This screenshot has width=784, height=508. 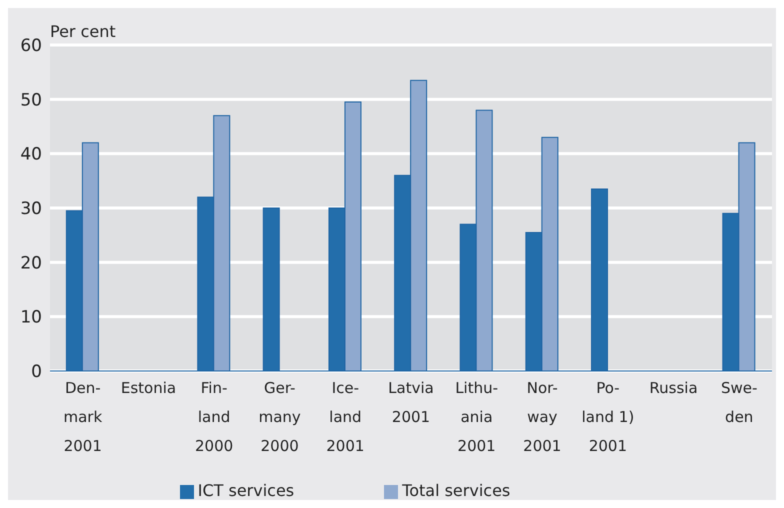 What do you see at coordinates (246, 490) in the screenshot?
I see `legend-label: ICT services` at bounding box center [246, 490].